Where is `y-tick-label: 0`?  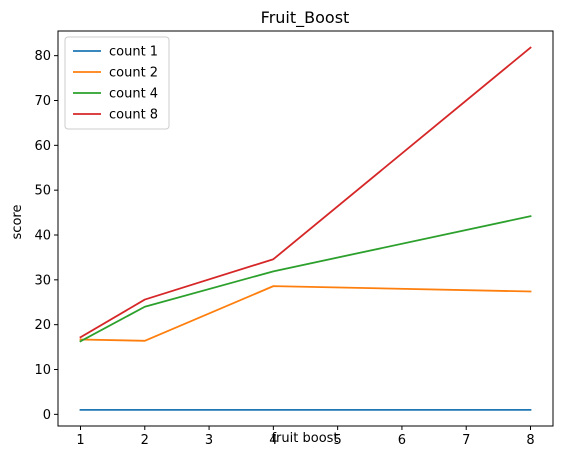
y-tick-label: 0 is located at coordinates (47, 415).